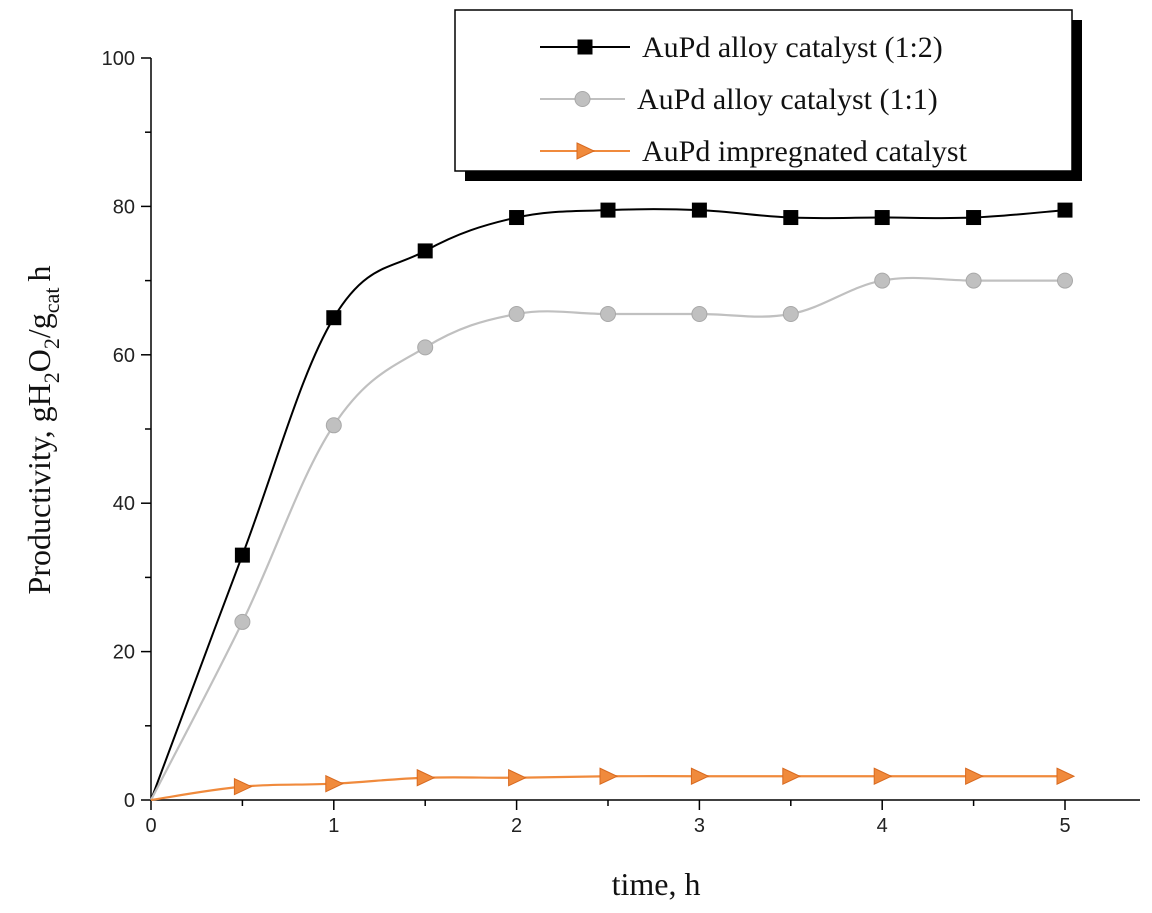 This screenshot has width=1152, height=913. Describe the element at coordinates (124, 504) in the screenshot. I see `y-tick-label: 40` at that location.